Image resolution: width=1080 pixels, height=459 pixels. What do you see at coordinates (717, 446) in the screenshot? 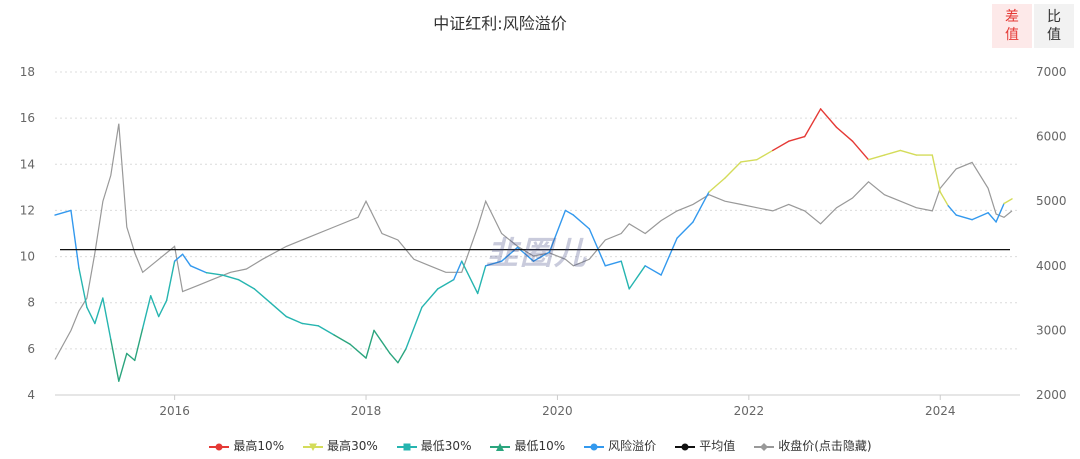
I see `legend-label: 平均值` at bounding box center [717, 446].